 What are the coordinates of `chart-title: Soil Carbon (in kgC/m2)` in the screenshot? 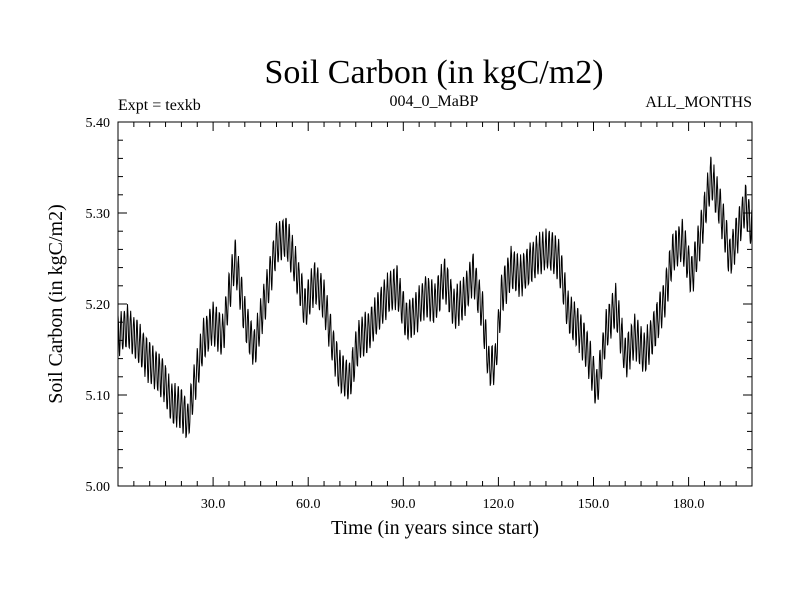 It's located at (433, 72).